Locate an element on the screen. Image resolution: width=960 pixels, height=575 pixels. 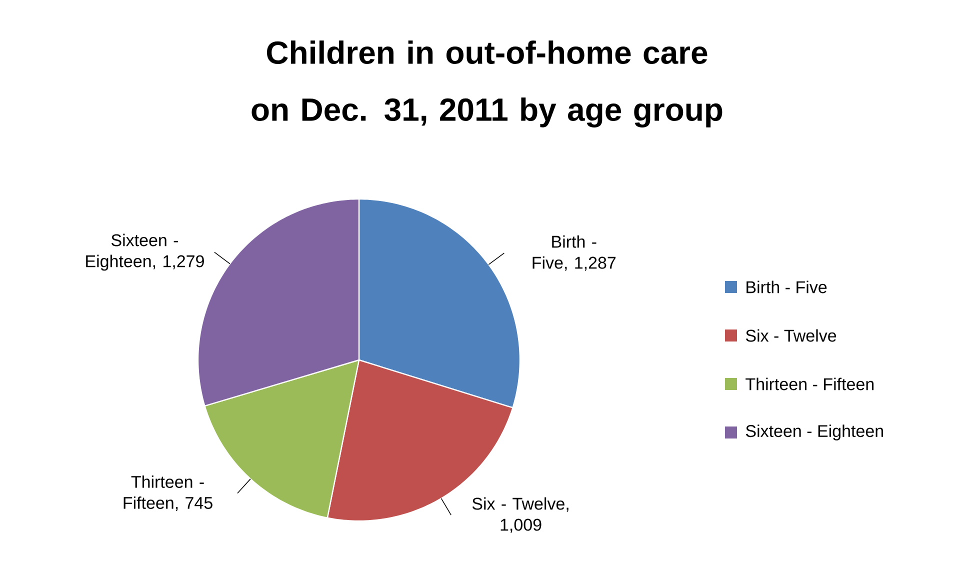
data-label: Thirteen - Fifteen, 745 is located at coordinates (168, 493).